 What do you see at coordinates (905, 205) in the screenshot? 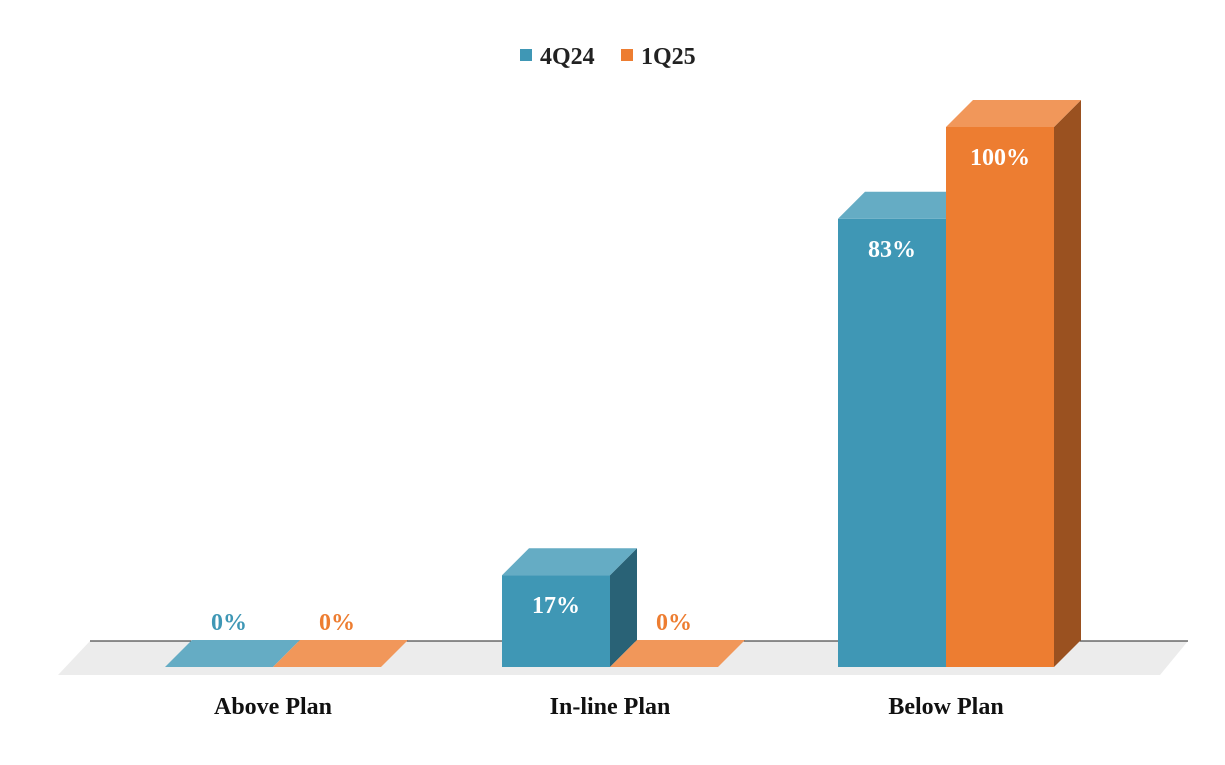
I see `bar-4Q24-below-plan-top` at bounding box center [905, 205].